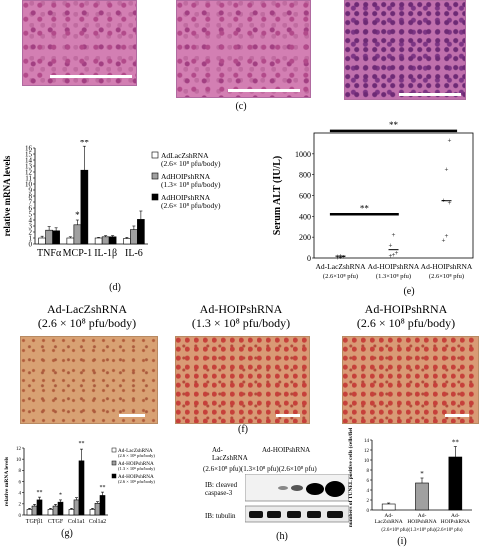 Image resolution: width=481 pixels, height=550 pixels. Describe the element at coordinates (305, 196) in the screenshot. I see `y-tick-label: 600` at that location.